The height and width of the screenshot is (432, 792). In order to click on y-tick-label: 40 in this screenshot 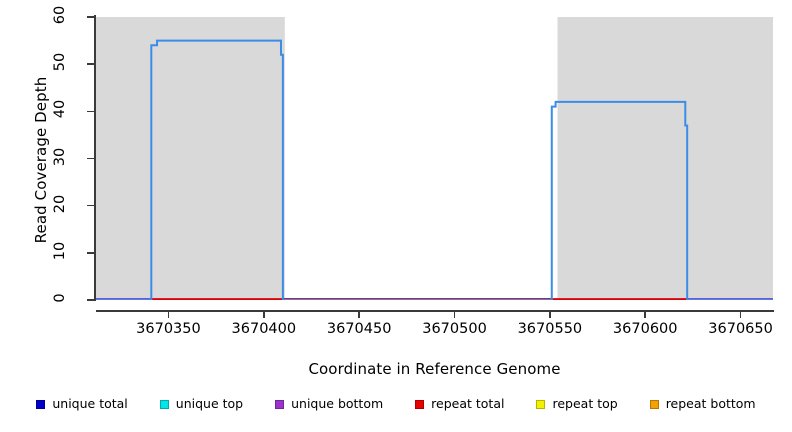, I will do `click(60, 109)`.